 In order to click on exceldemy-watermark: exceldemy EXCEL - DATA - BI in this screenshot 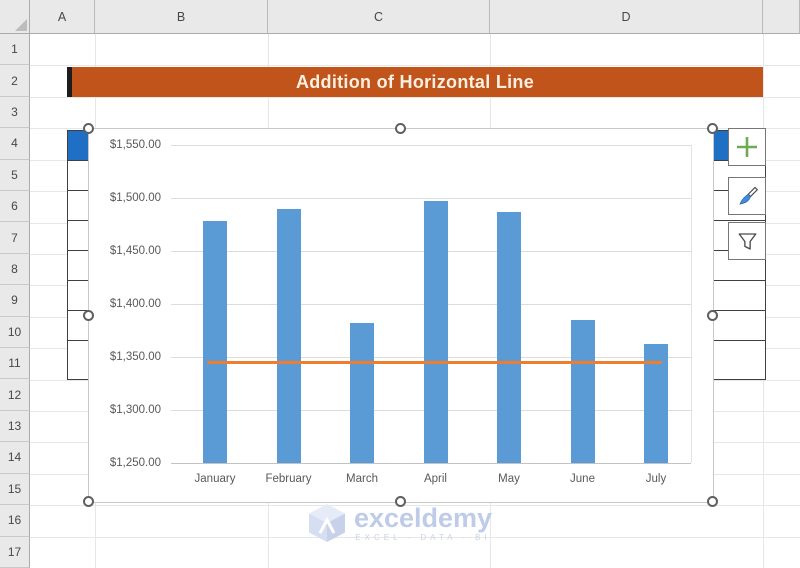, I will do `click(400, 523)`.